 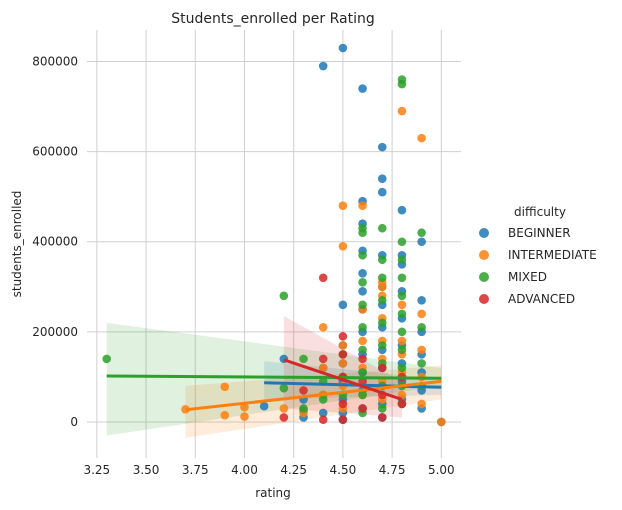 What do you see at coordinates (539, 233) in the screenshot?
I see `legend-label: BEGINNER` at bounding box center [539, 233].